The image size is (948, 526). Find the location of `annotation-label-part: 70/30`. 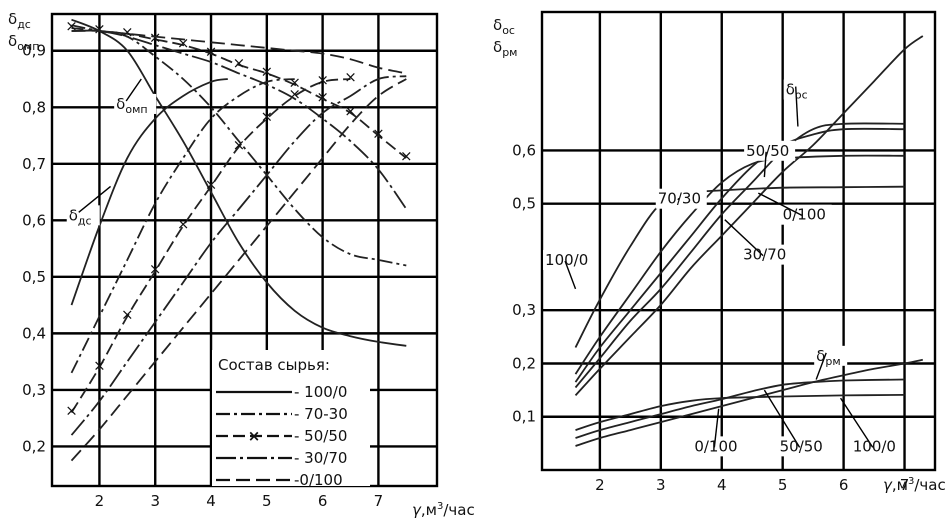

annotation-label-part: 70/30 is located at coordinates (679, 199).